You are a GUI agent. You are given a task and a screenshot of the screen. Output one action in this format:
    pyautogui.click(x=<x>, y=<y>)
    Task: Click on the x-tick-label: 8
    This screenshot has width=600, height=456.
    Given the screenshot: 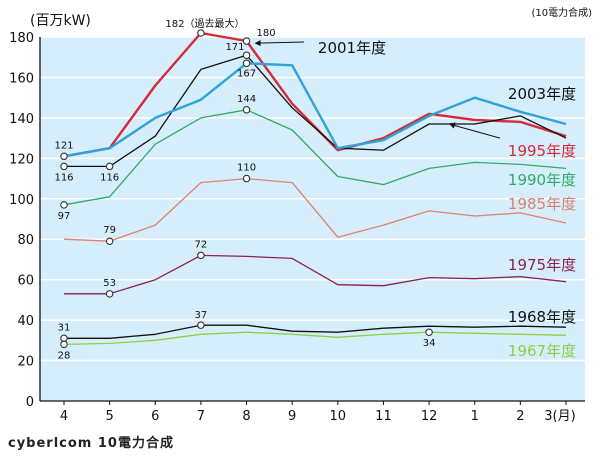 What is the action you would take?
    pyautogui.click(x=246, y=416)
    